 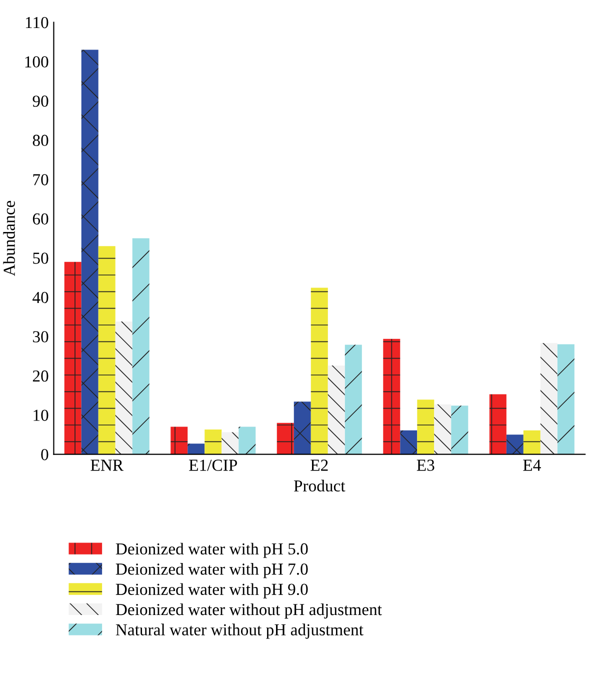 I want to click on legend-label: Natural water without pH adjustment, so click(x=240, y=631).